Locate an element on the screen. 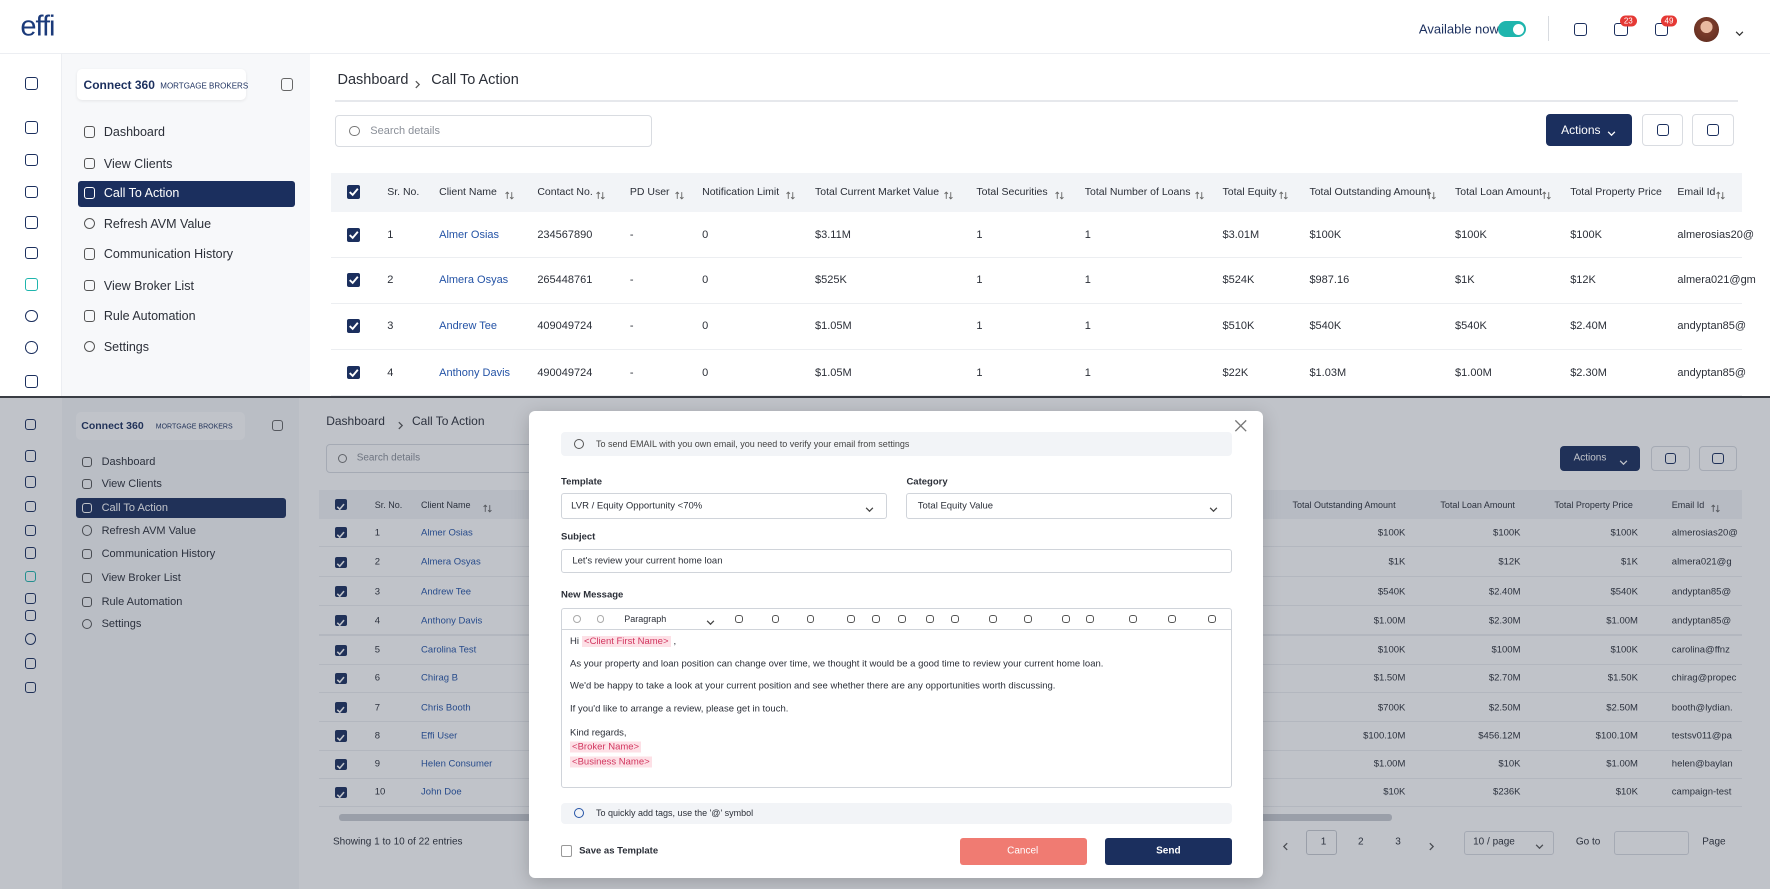 This screenshot has height=889, width=1770. column-header: Total Current Market Value is located at coordinates (877, 191).